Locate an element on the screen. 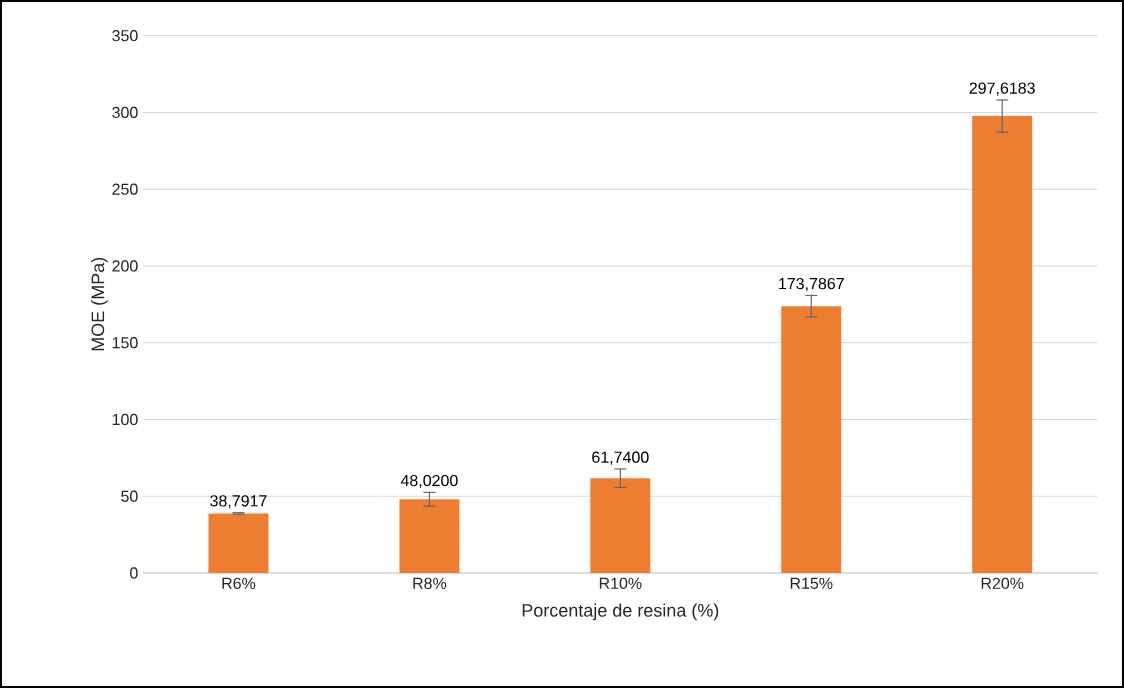 Image resolution: width=1124 pixels, height=688 pixels. y-tick-label: 350 is located at coordinates (125, 36).